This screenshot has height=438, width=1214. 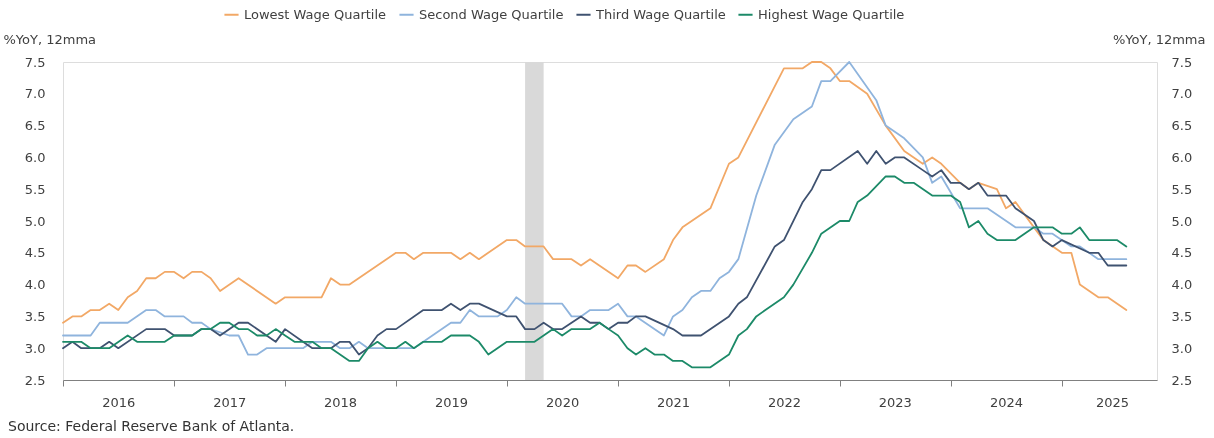 What do you see at coordinates (119, 402) in the screenshot?
I see `x-tick-label: 2016` at bounding box center [119, 402].